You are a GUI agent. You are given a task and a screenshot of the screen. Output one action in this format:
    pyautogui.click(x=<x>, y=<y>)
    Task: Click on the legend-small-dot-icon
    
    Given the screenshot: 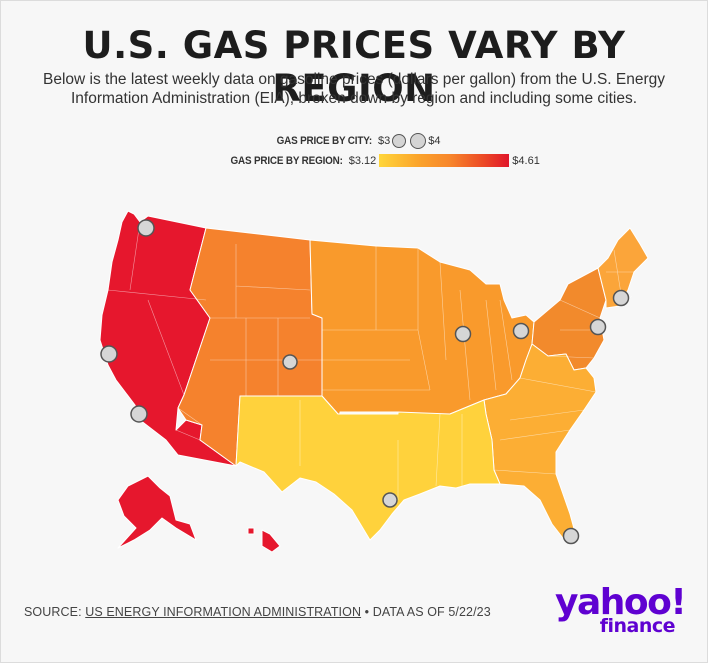 What is the action you would take?
    pyautogui.click(x=399, y=141)
    